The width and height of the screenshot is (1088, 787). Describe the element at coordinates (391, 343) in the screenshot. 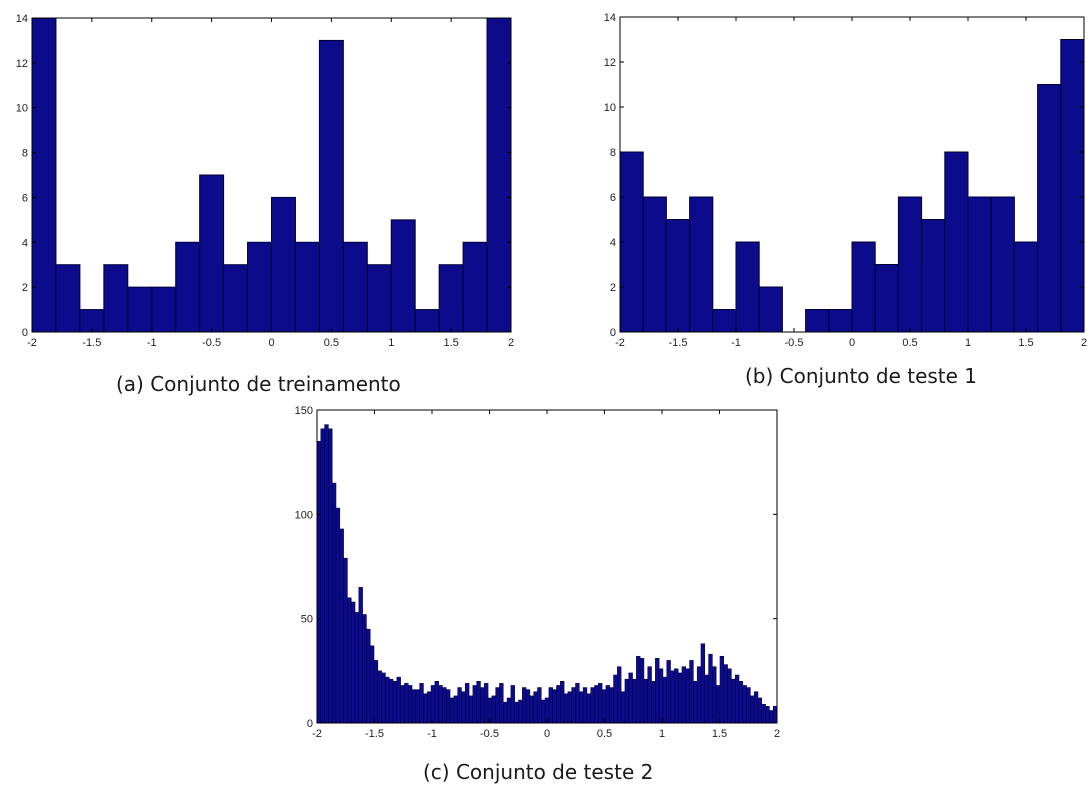

I see `chart-a-xtick-label: 1` at that location.